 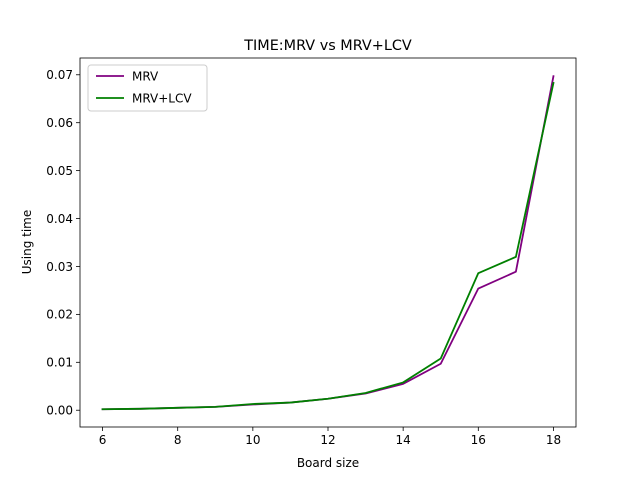 I want to click on y-tick-label: 0.06, so click(x=59, y=123).